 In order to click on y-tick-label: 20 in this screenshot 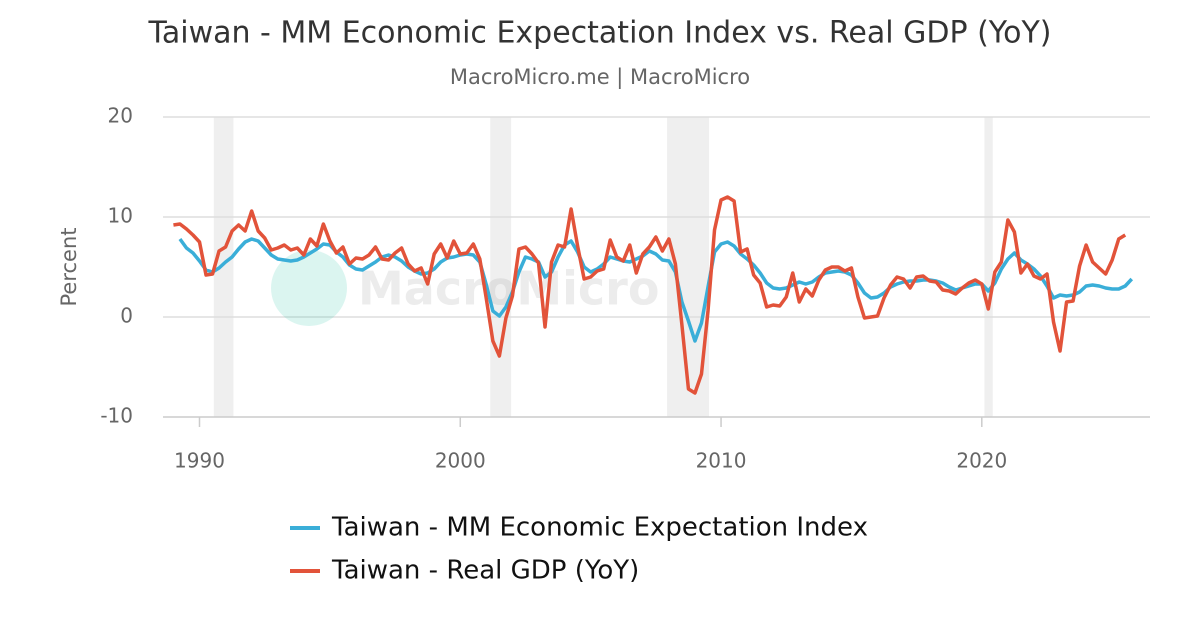, I will do `click(120, 116)`.